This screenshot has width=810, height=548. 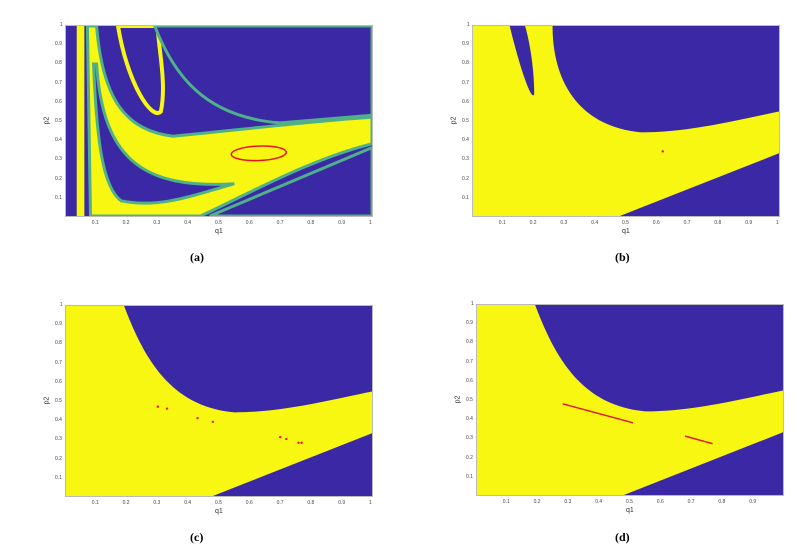 What do you see at coordinates (197, 537) in the screenshot?
I see `panel-label: (c)` at bounding box center [197, 537].